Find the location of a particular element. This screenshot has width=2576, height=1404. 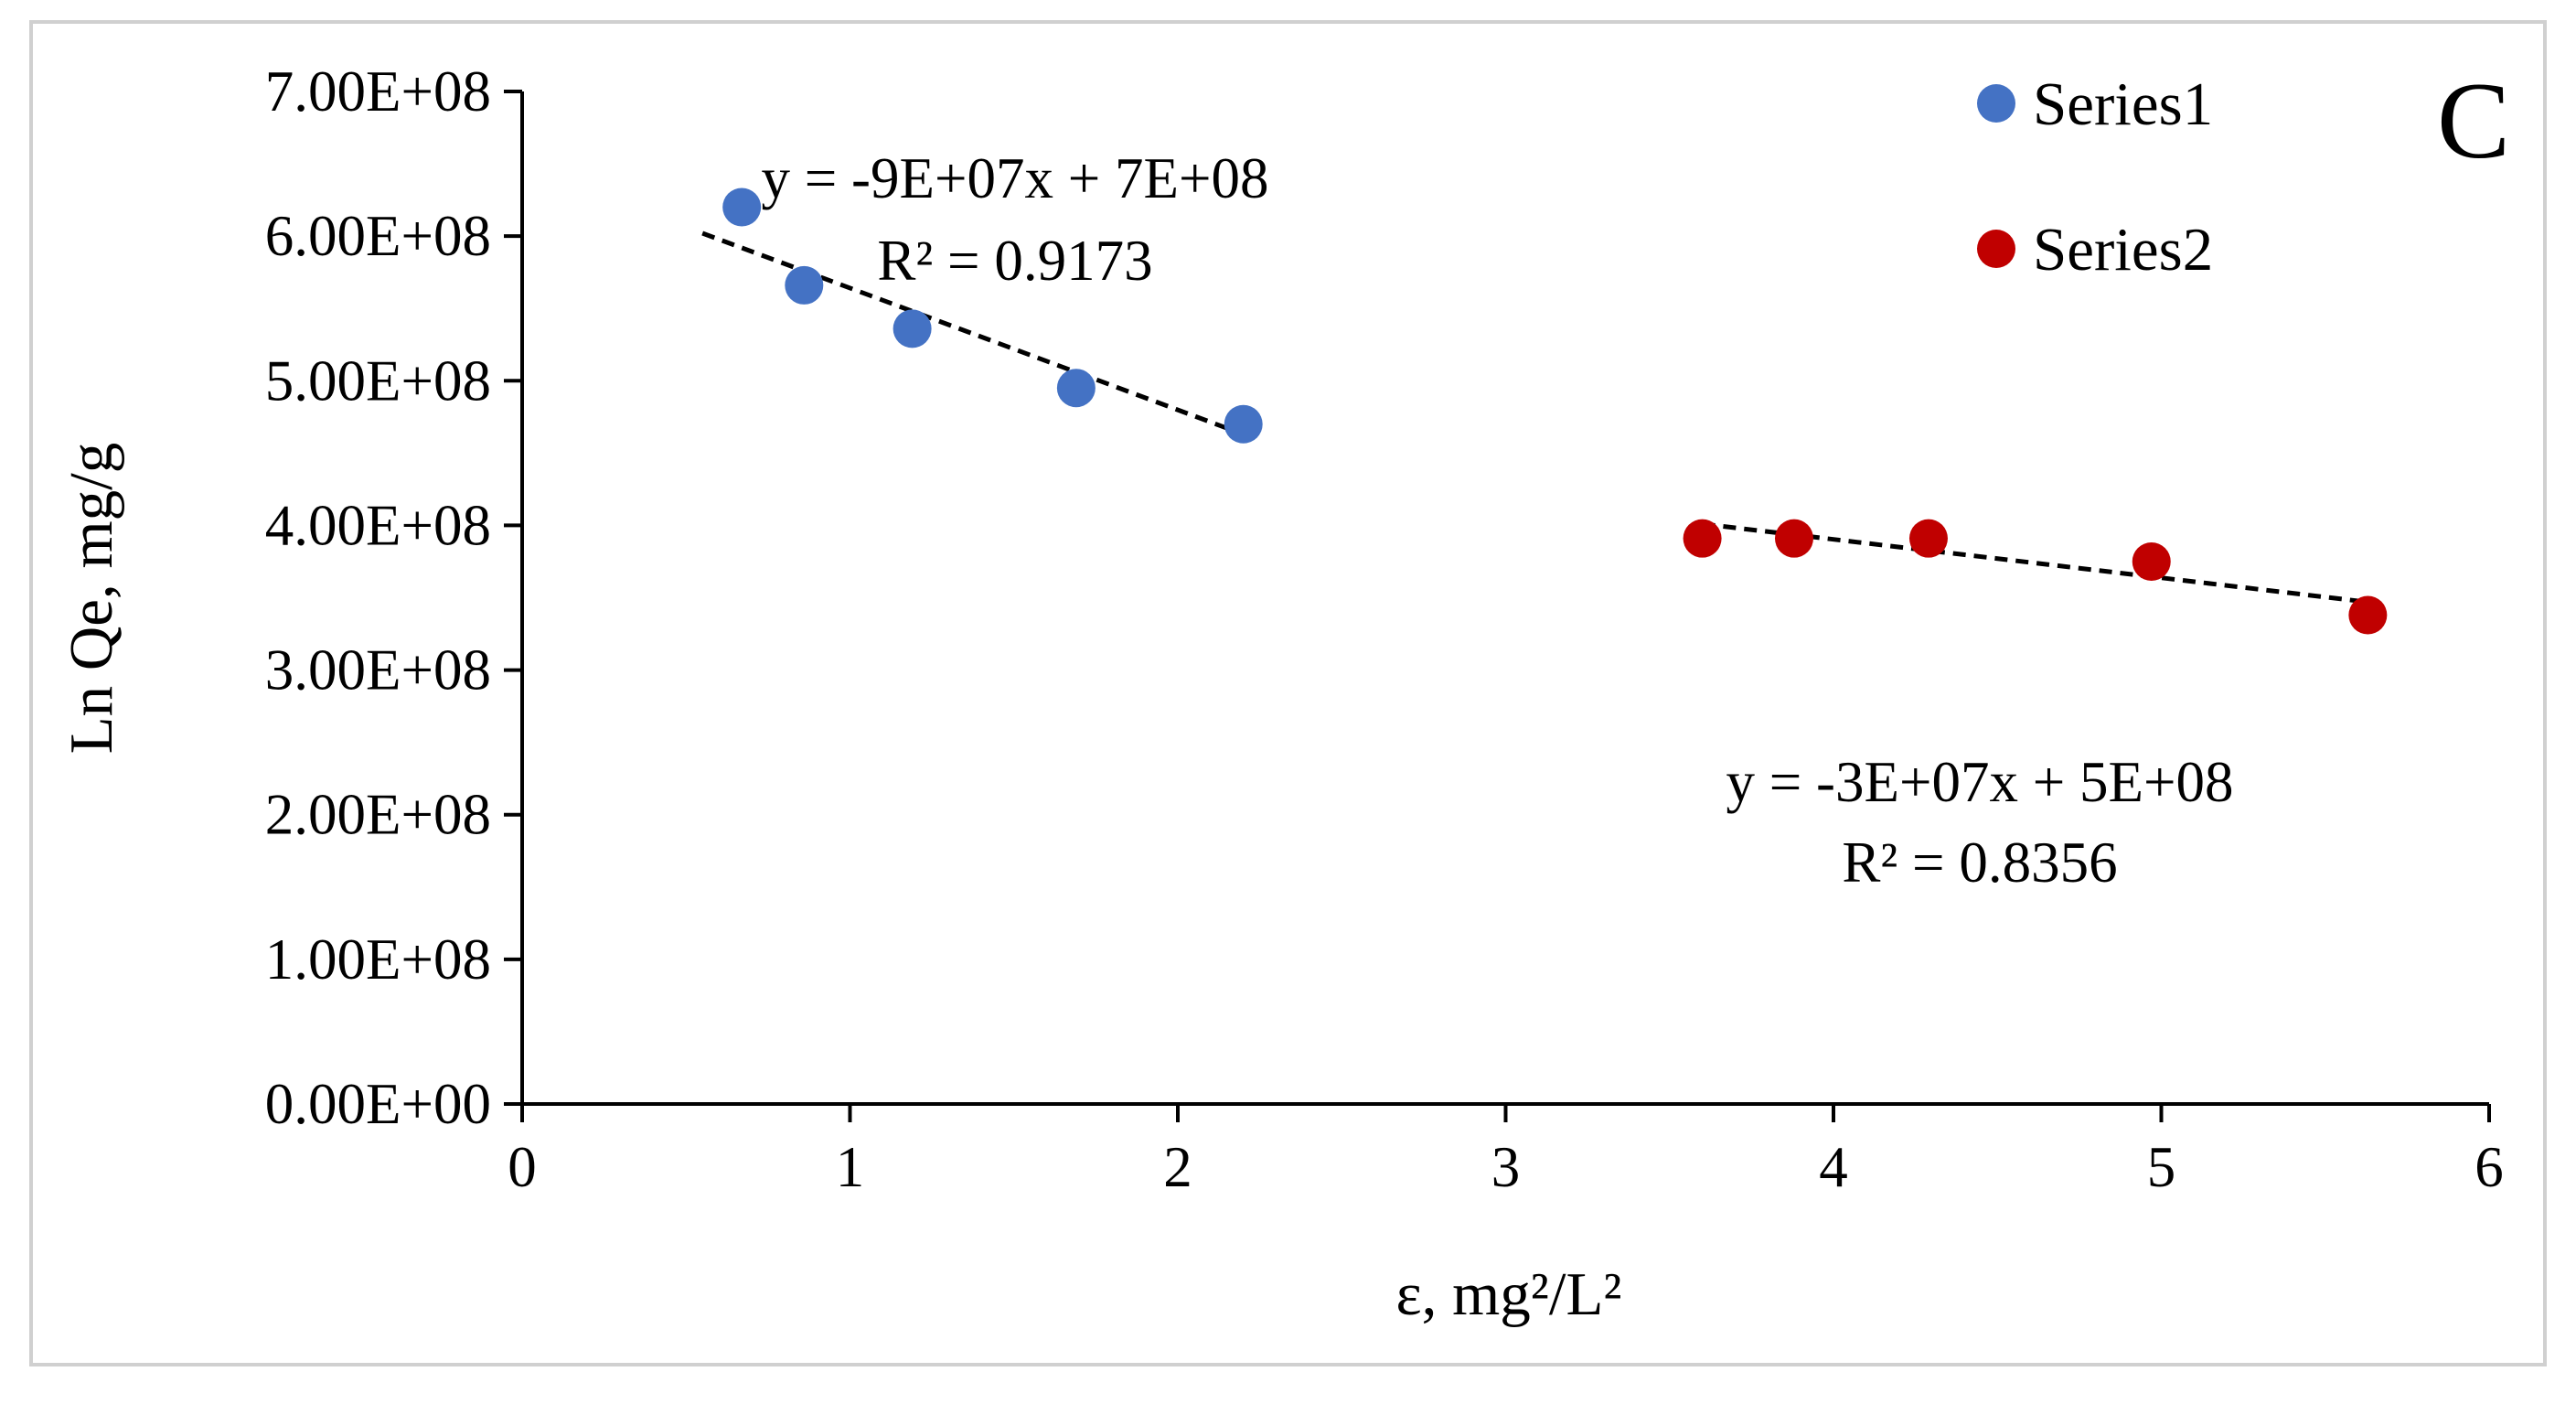

legend-label-series1: Series1 is located at coordinates (2123, 104).